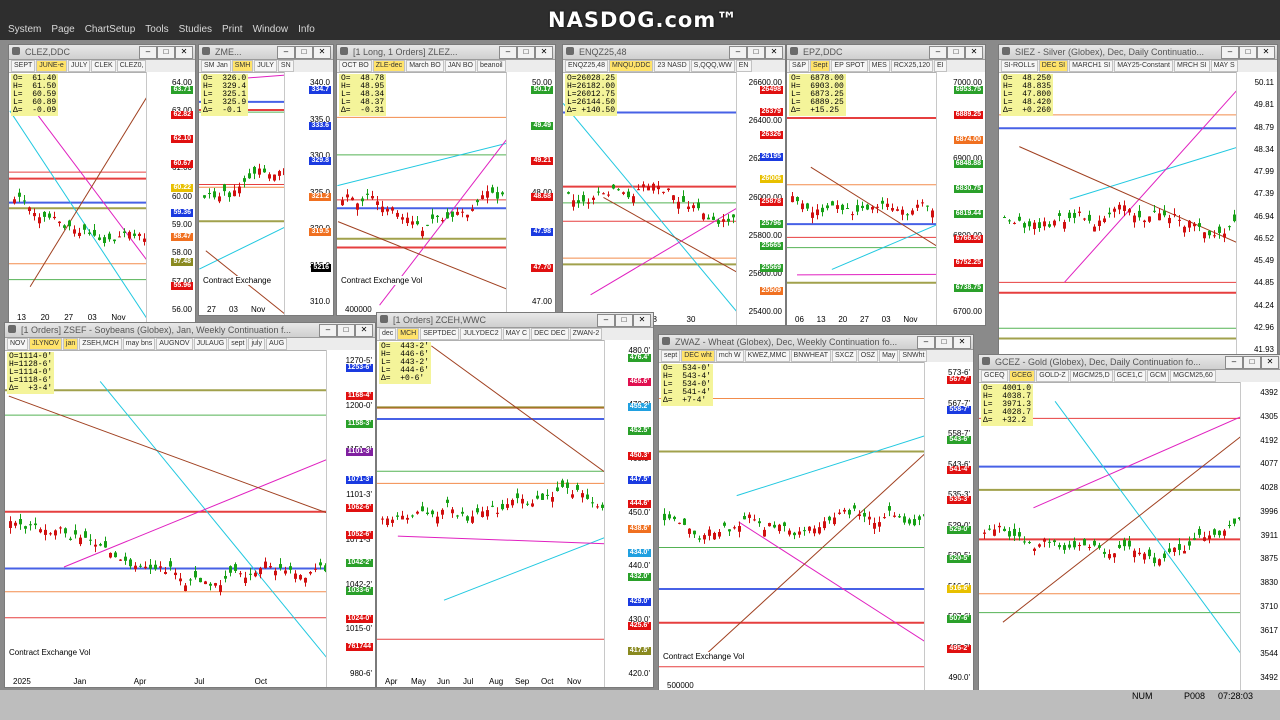  Describe the element at coordinates (270, 29) in the screenshot. I see `menu-window: Window` at that location.